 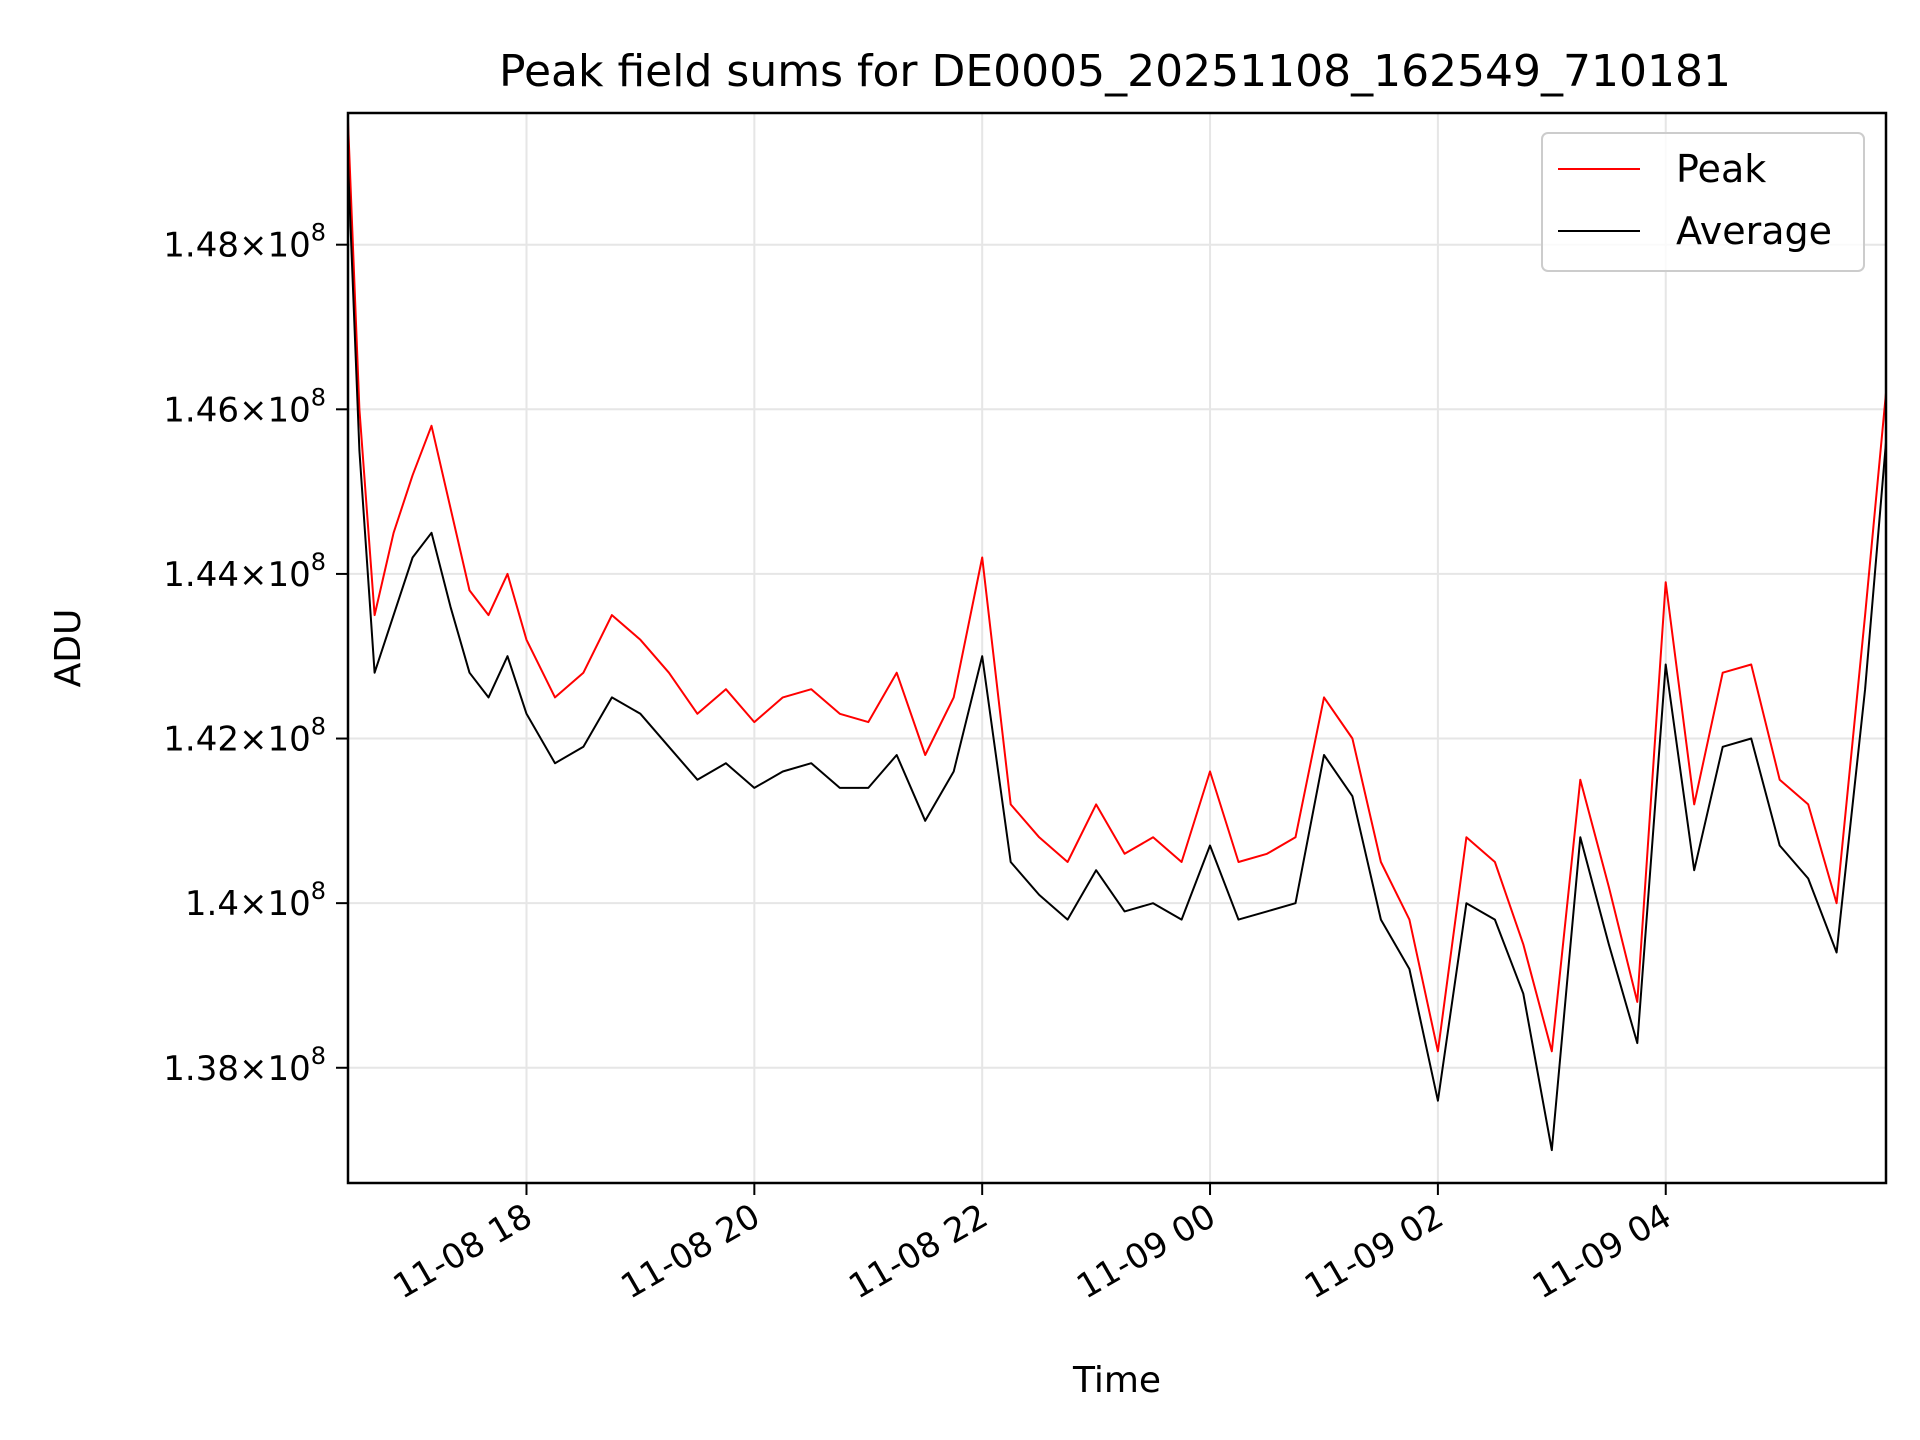 I want to click on x-tick-label: 11-08 18, so click(x=463, y=1251).